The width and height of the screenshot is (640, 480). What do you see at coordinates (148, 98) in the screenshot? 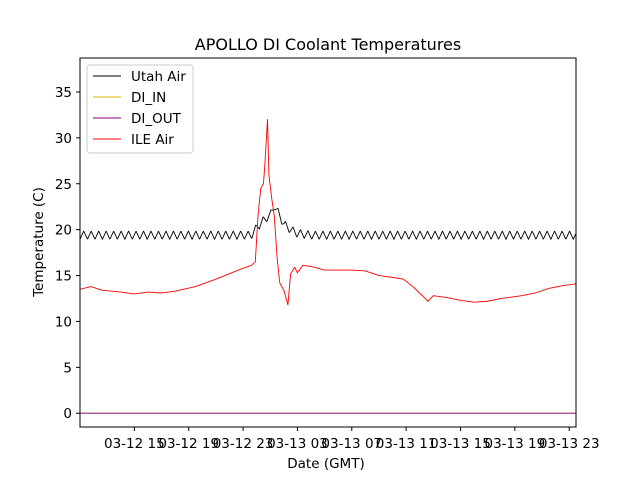
I see `legend-label-1: DI_IN` at bounding box center [148, 98].